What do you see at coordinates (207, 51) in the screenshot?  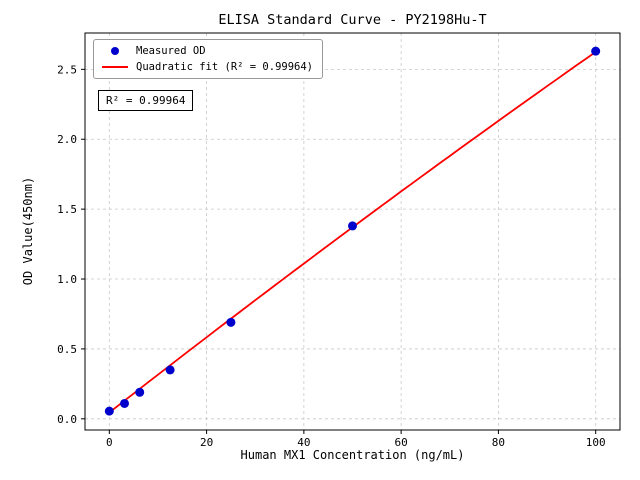 I see `legend-item-measured-od: Measured OD` at bounding box center [207, 51].